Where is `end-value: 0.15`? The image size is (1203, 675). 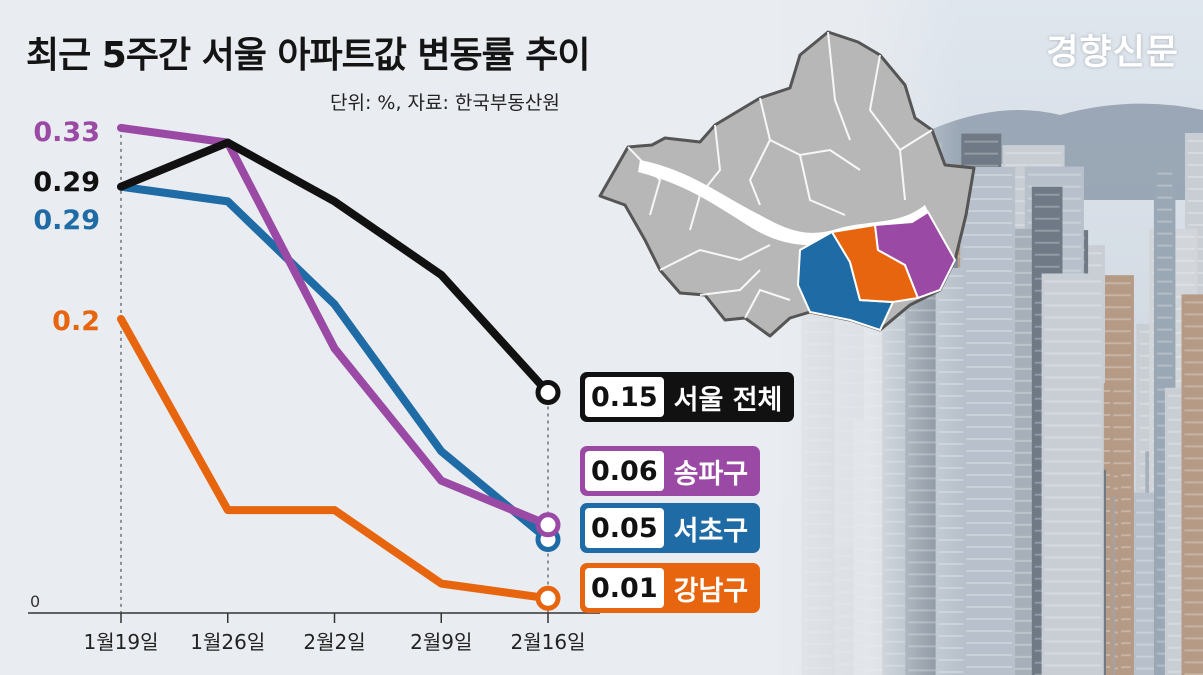 end-value: 0.15 is located at coordinates (624, 397).